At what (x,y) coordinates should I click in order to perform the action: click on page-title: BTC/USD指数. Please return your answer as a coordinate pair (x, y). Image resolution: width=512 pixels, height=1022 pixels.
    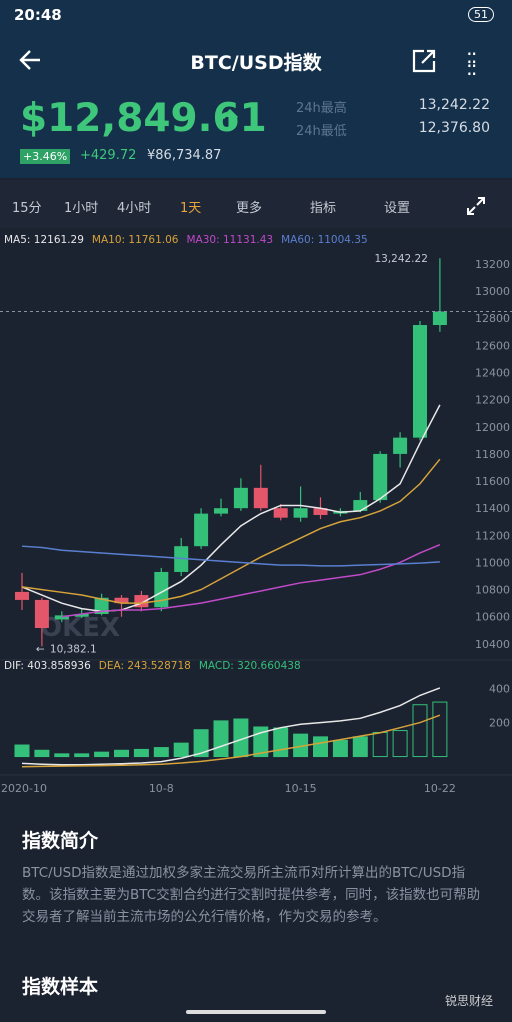
    Looking at the image, I should click on (256, 63).